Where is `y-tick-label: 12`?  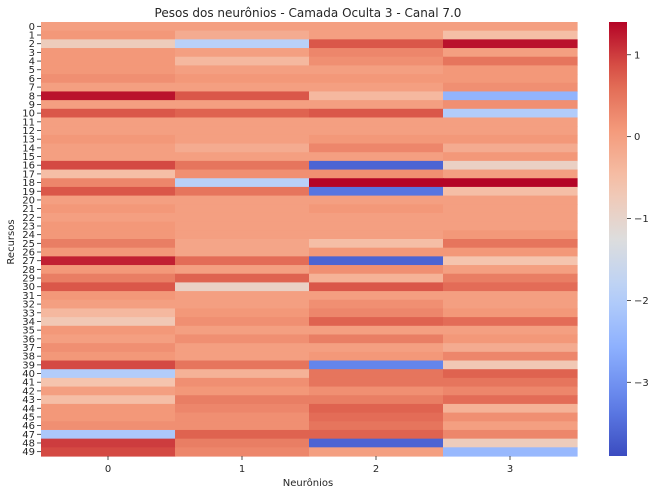
y-tick-label: 12 is located at coordinates (28, 131).